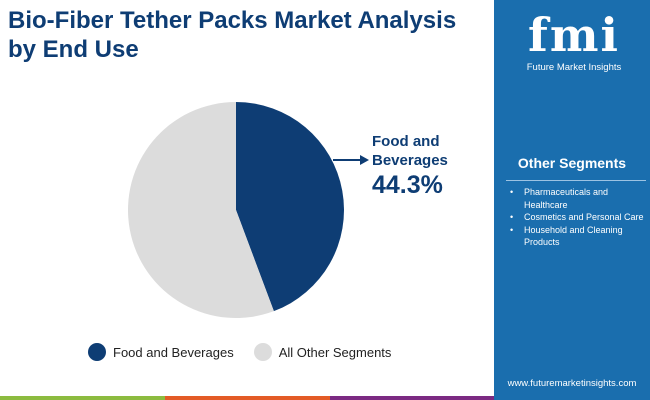 The height and width of the screenshot is (400, 650). Describe the element at coordinates (290, 207) in the screenshot. I see `pie-slice-food-and-beverages` at that location.